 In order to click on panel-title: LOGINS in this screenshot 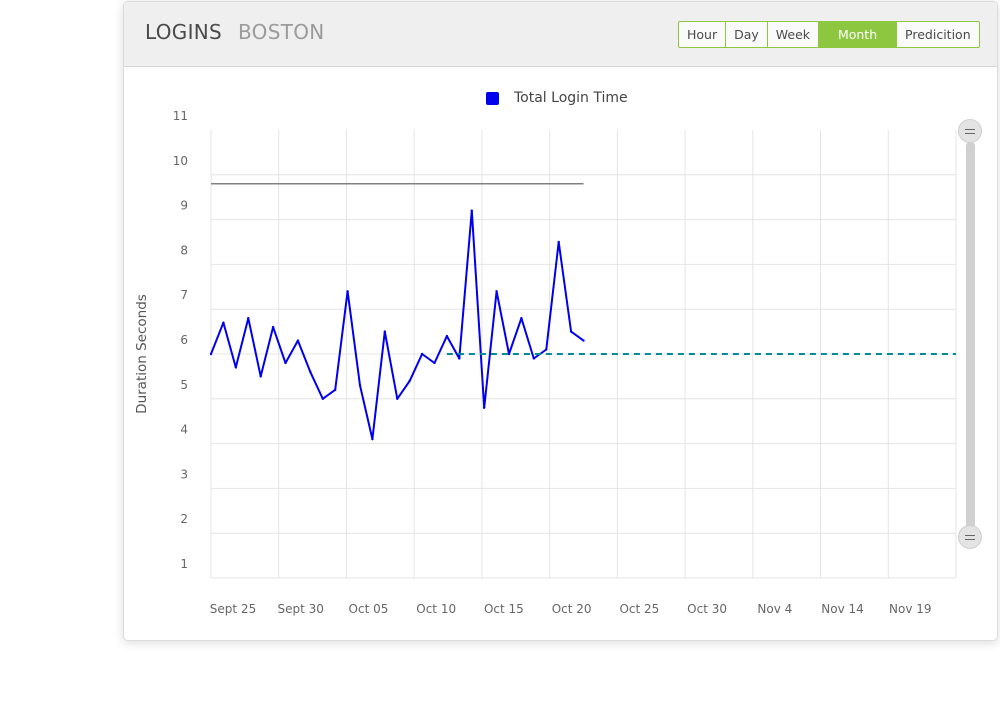, I will do `click(184, 32)`.